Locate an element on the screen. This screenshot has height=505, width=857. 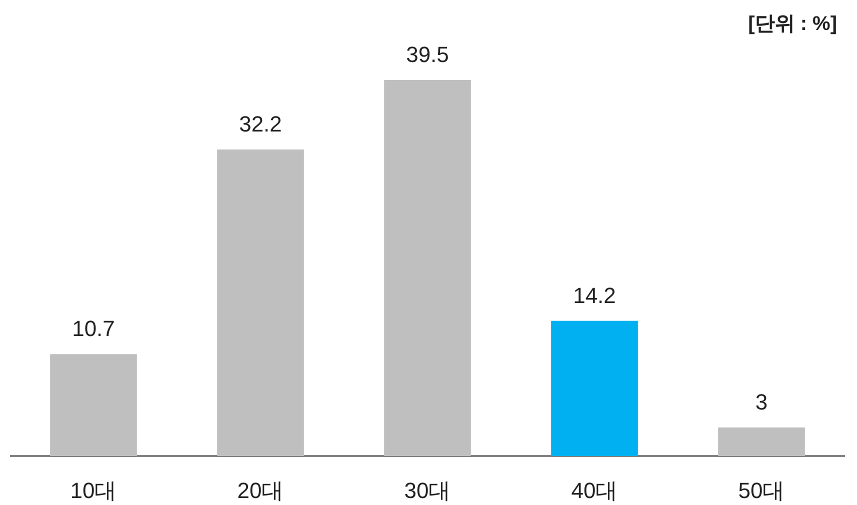
x-tick-label: 30대 is located at coordinates (427, 490).